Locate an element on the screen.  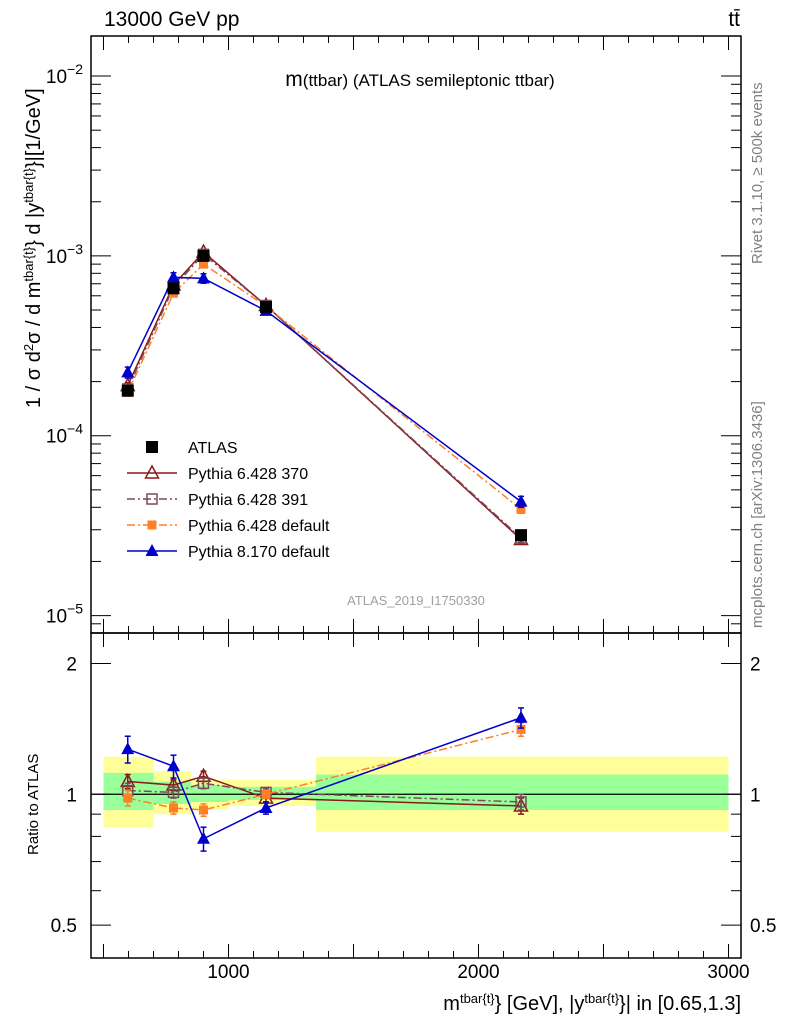
header-beam-label: 13000 GeV pp is located at coordinates (171, 19).